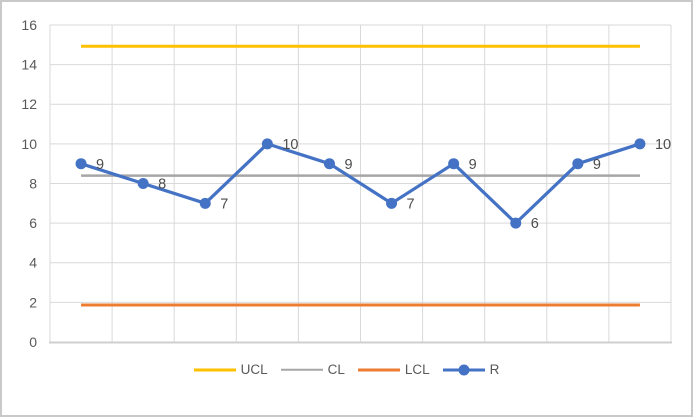  I want to click on legend-label: CL, so click(336, 369).